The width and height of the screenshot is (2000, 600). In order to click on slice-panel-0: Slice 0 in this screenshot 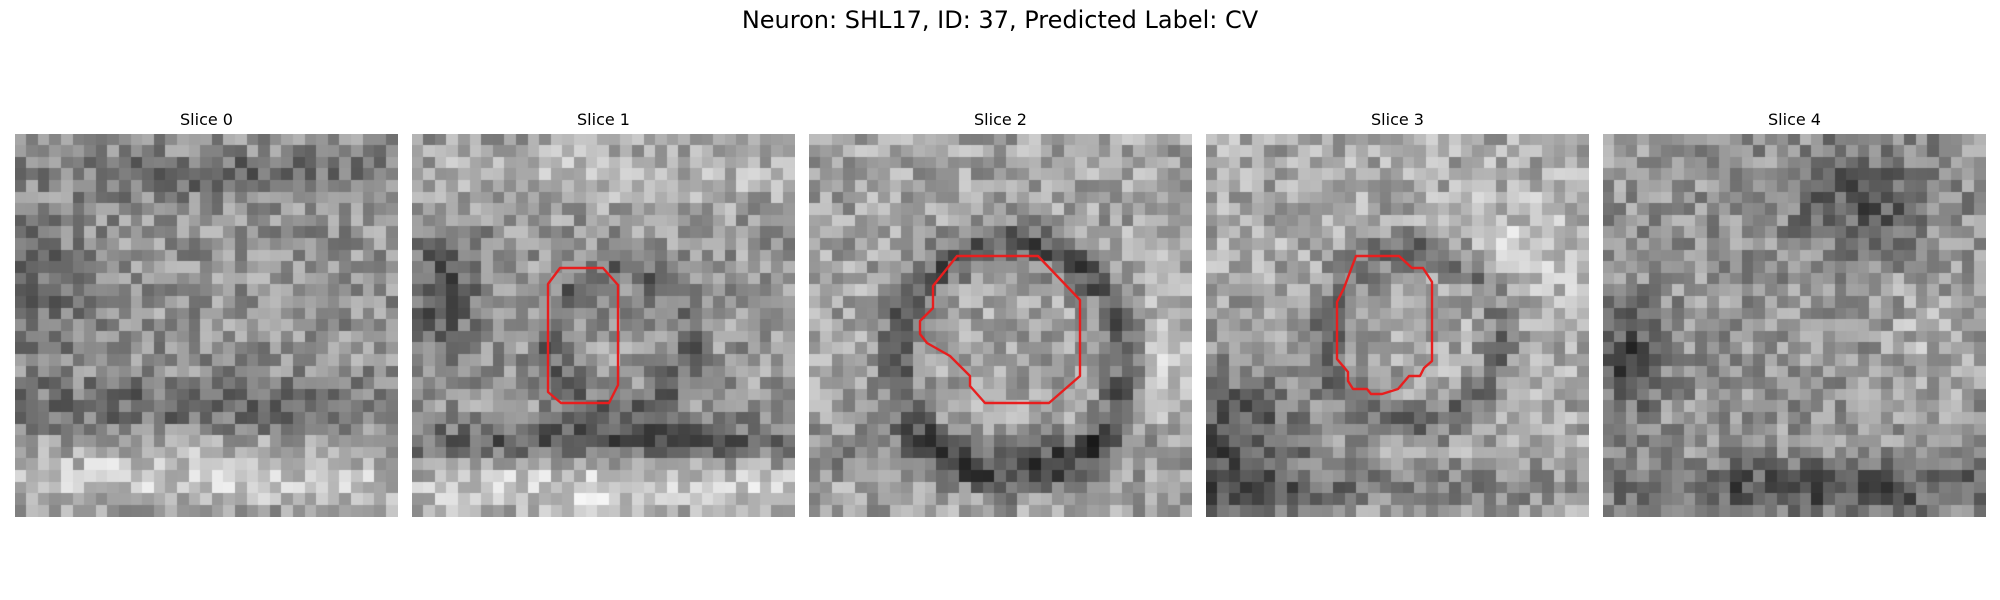, I will do `click(206, 313)`.